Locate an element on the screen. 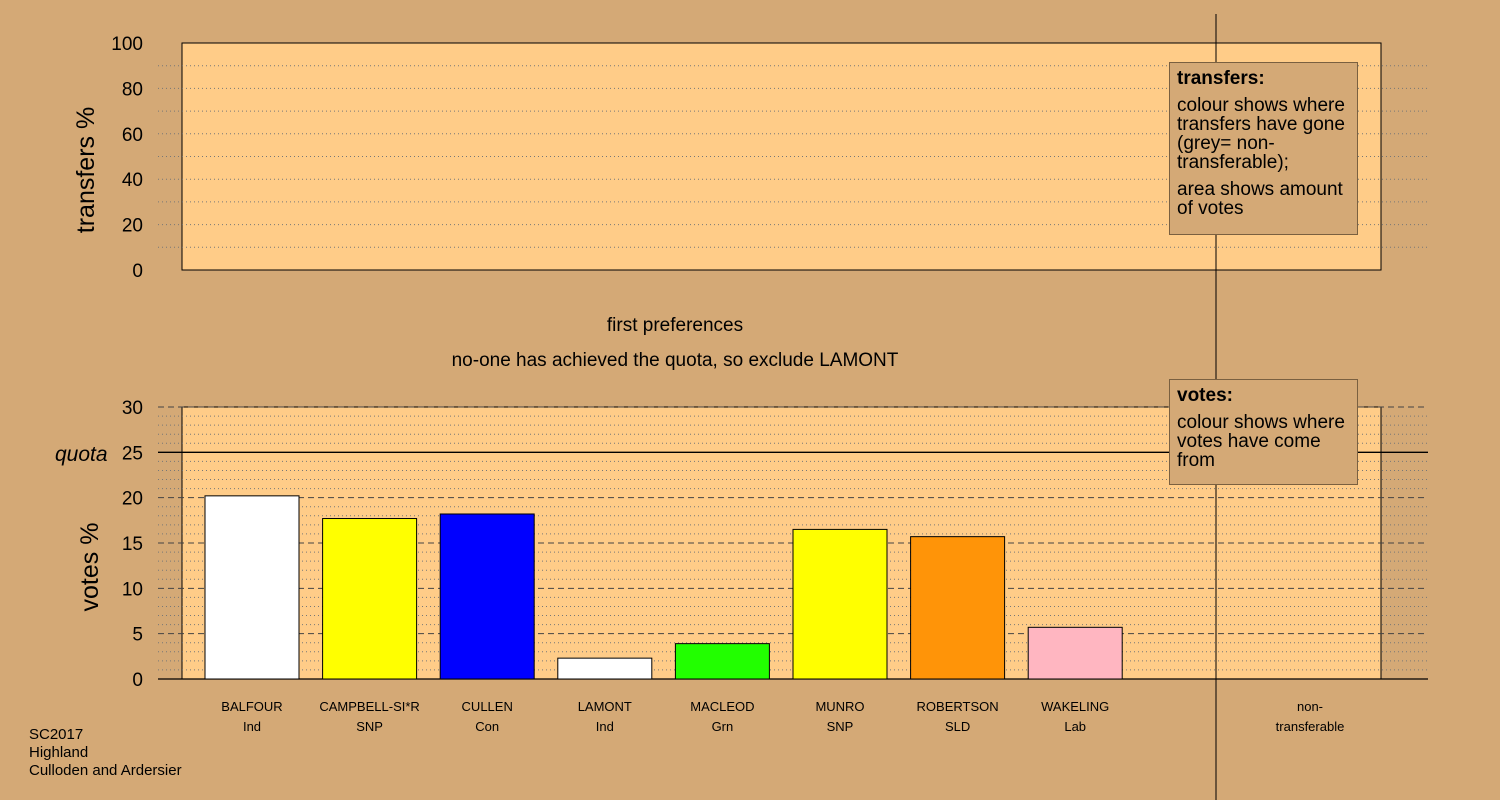  footer-council: Highland is located at coordinates (59, 752).